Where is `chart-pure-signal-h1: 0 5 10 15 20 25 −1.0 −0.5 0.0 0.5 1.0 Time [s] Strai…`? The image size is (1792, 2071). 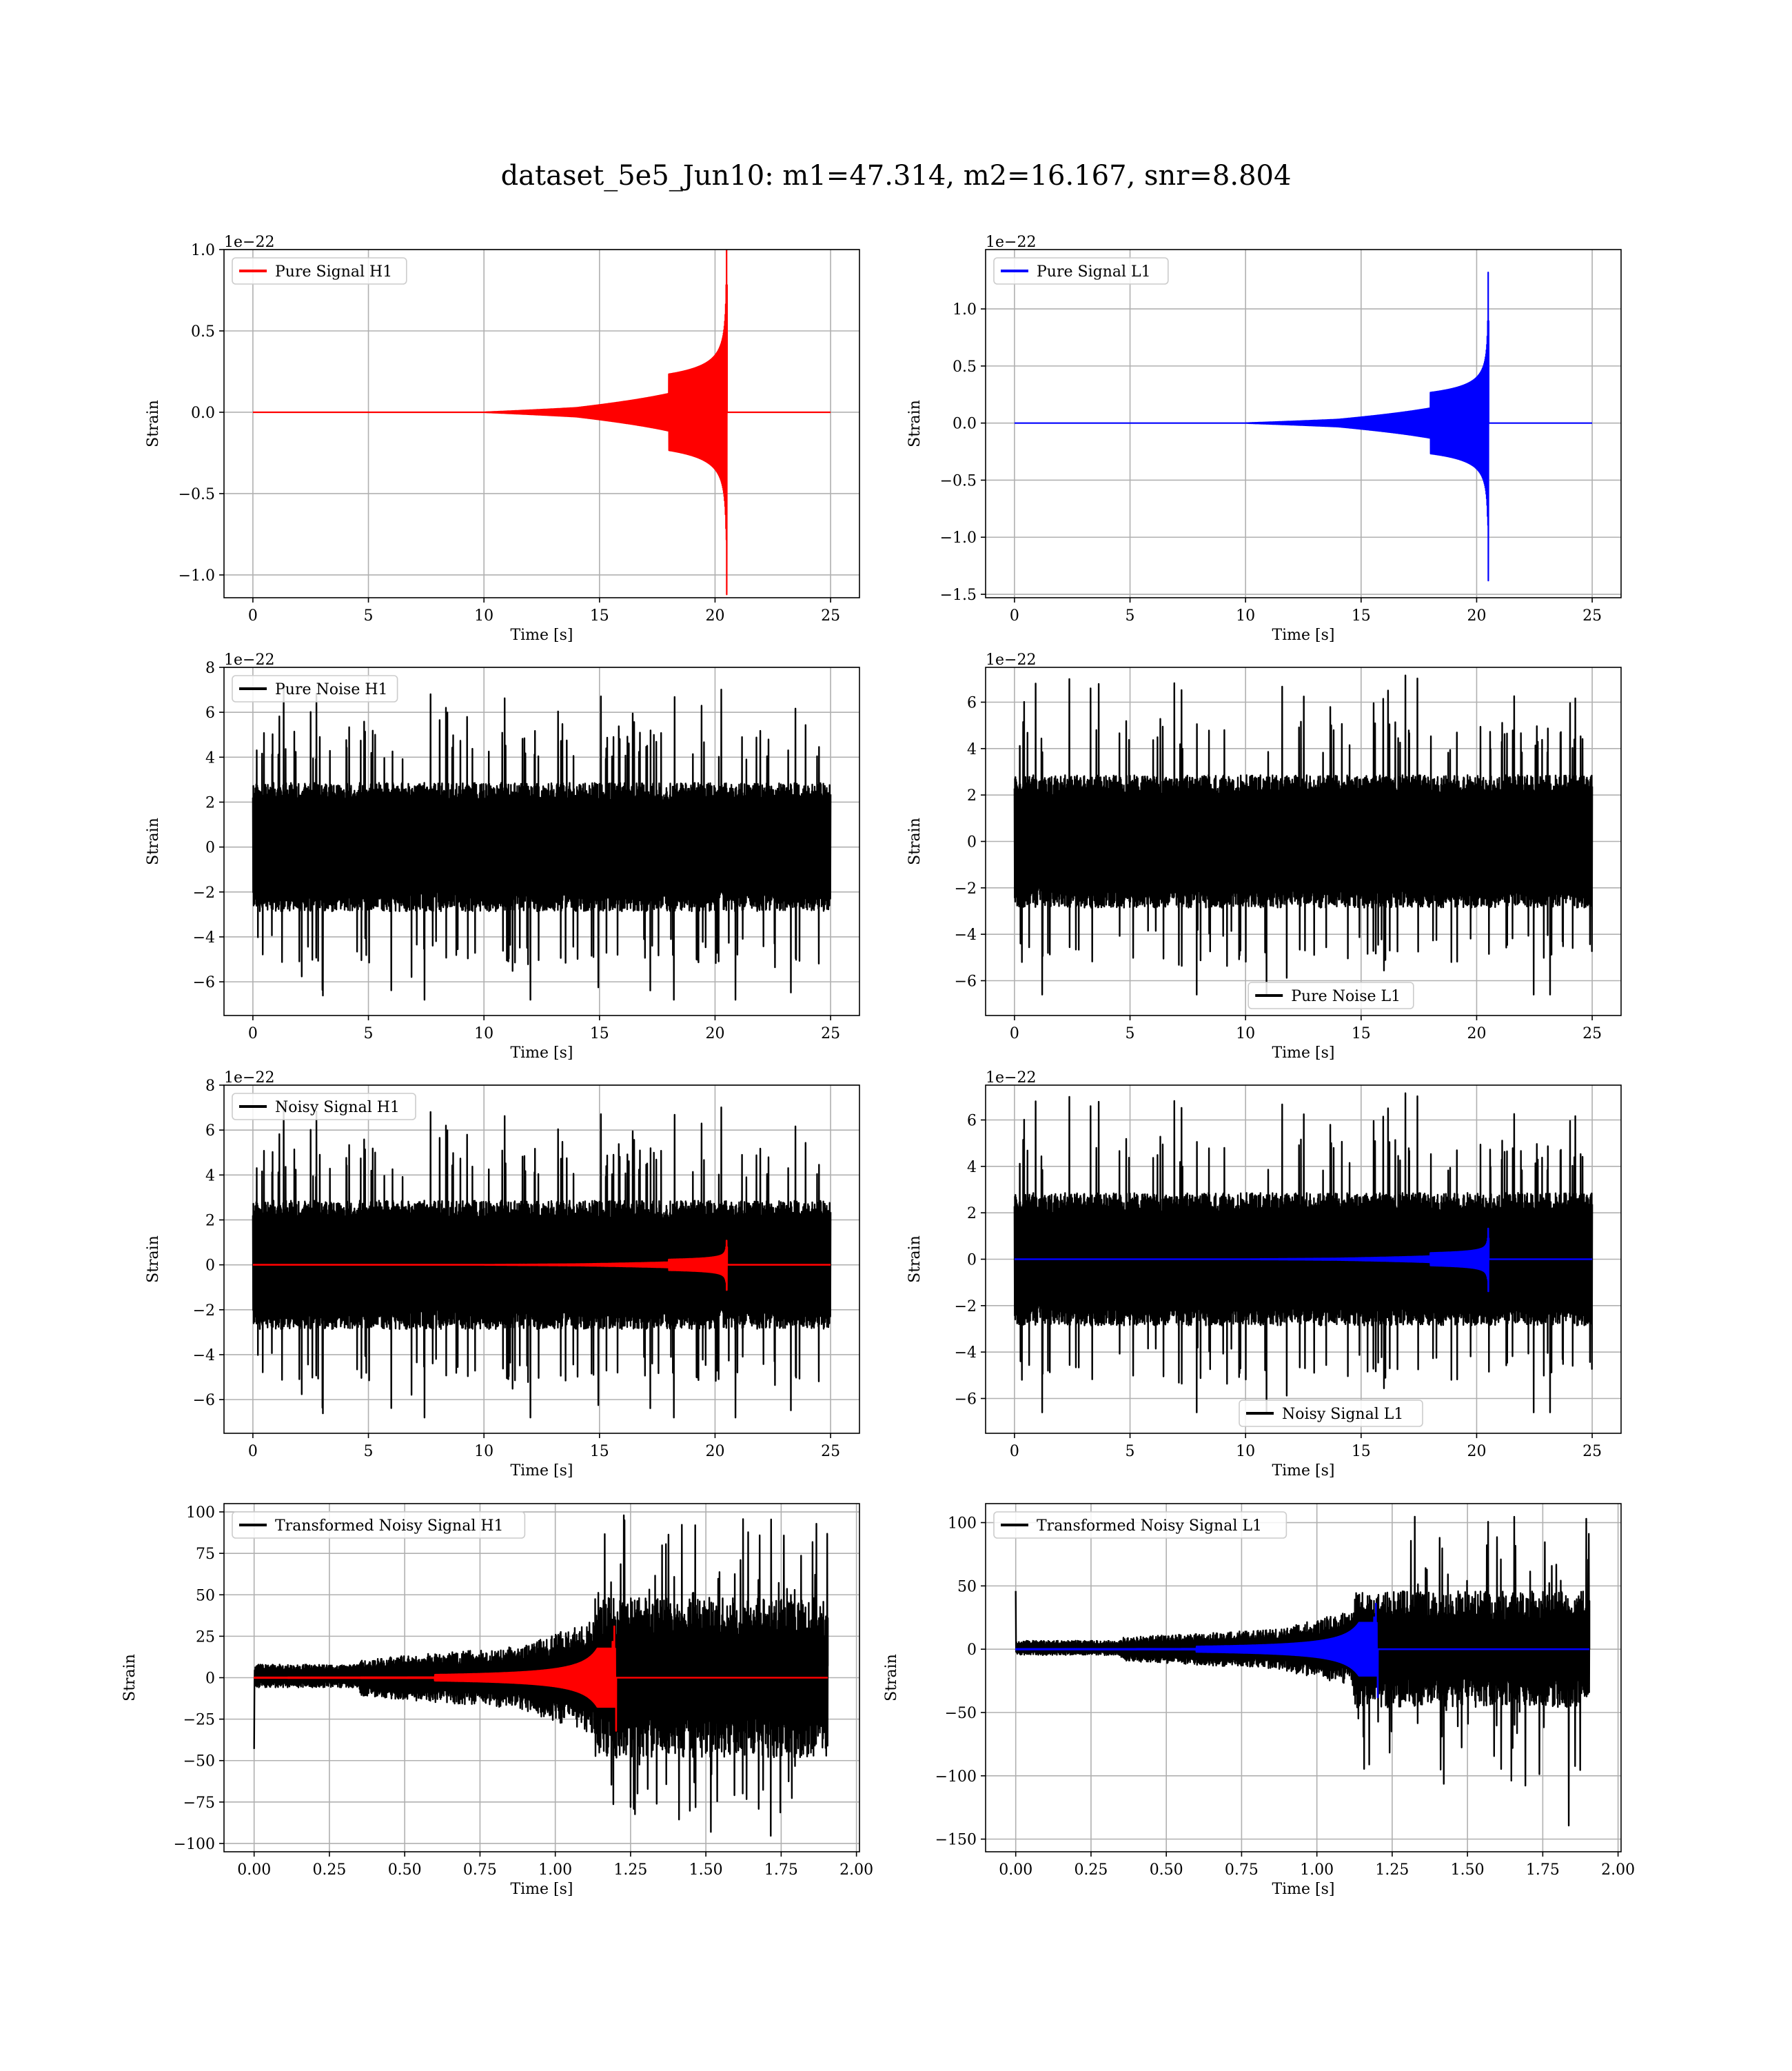
chart-pure-signal-h1: 0 5 10 15 20 25 −1.0 −0.5 0.0 0.5 1.0 Time [s] Strai… is located at coordinates (502, 439).